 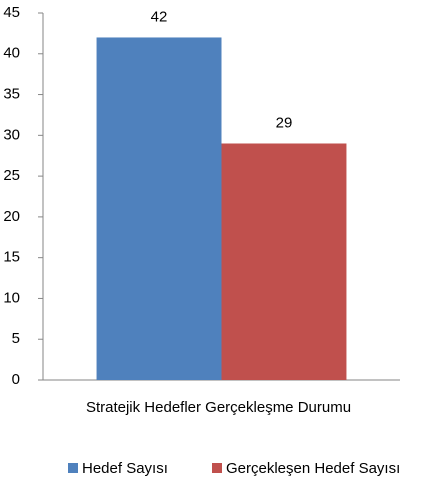 I want to click on y-tick-label: 40, so click(x=11, y=53).